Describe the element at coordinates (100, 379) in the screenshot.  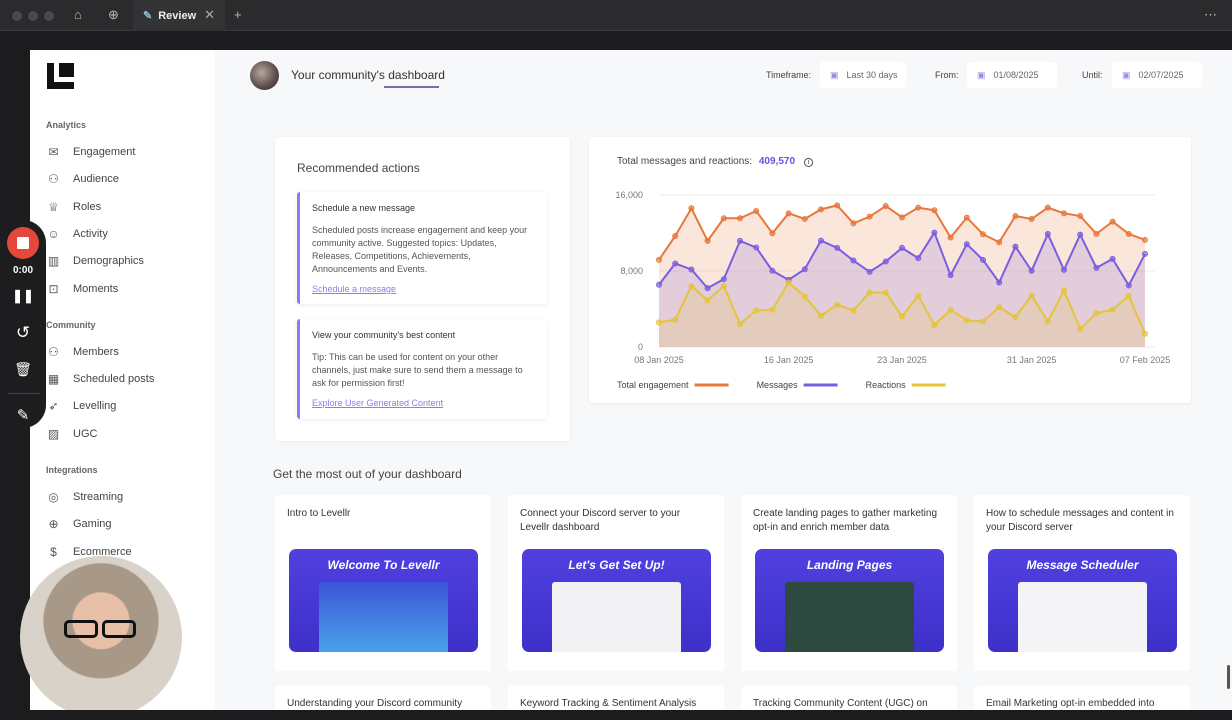
I see `sidebar-item-scheduled-posts: ▦ Scheduled posts` at that location.